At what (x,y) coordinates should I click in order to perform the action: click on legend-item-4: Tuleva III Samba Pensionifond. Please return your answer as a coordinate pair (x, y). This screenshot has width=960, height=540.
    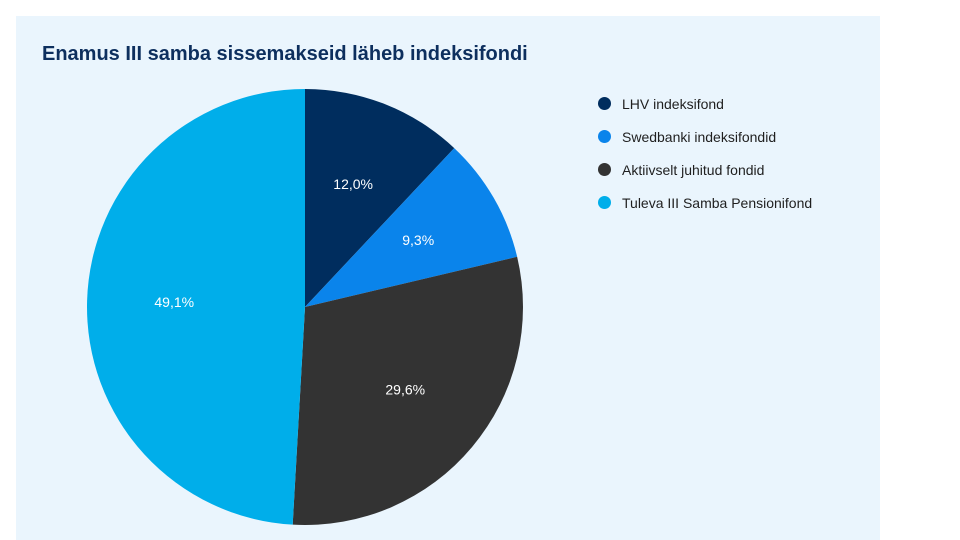
    Looking at the image, I should click on (705, 202).